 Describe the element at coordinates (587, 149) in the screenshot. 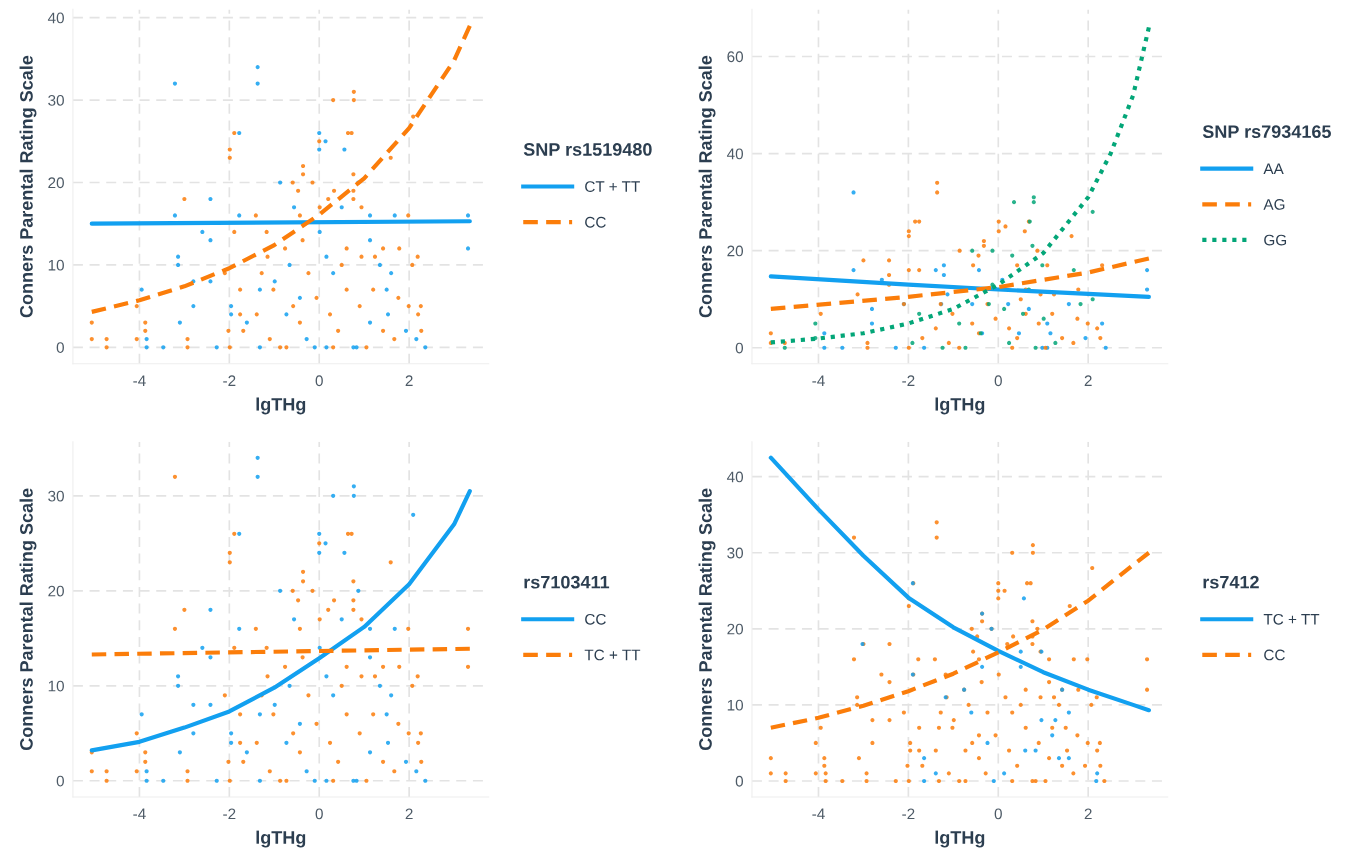

I see `legend-title: SNP rs1519480` at that location.